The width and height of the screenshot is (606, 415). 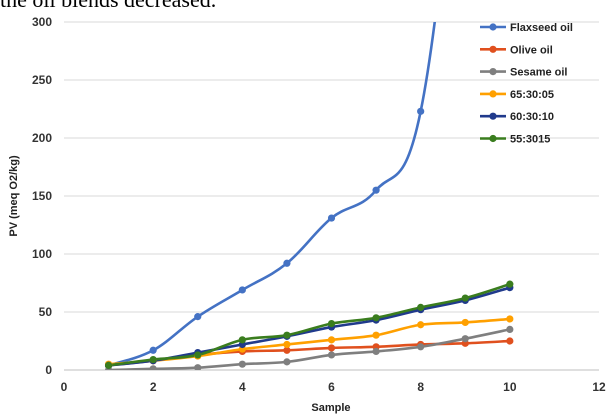 What do you see at coordinates (330, 408) in the screenshot?
I see `x-axis-label: Sample` at bounding box center [330, 408].